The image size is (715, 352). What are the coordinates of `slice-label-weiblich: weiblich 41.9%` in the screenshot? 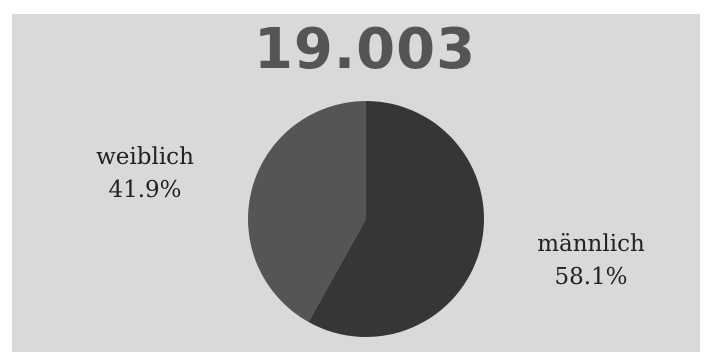 It's located at (145, 174).